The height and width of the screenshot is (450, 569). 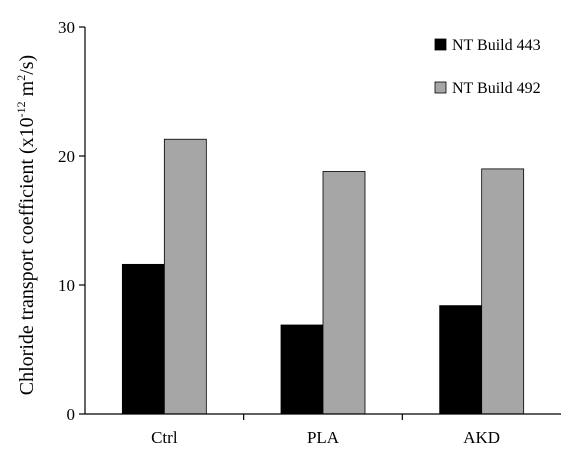 What do you see at coordinates (21, 109) in the screenshot?
I see `y-axis-title-exponent-1: -12` at bounding box center [21, 109].